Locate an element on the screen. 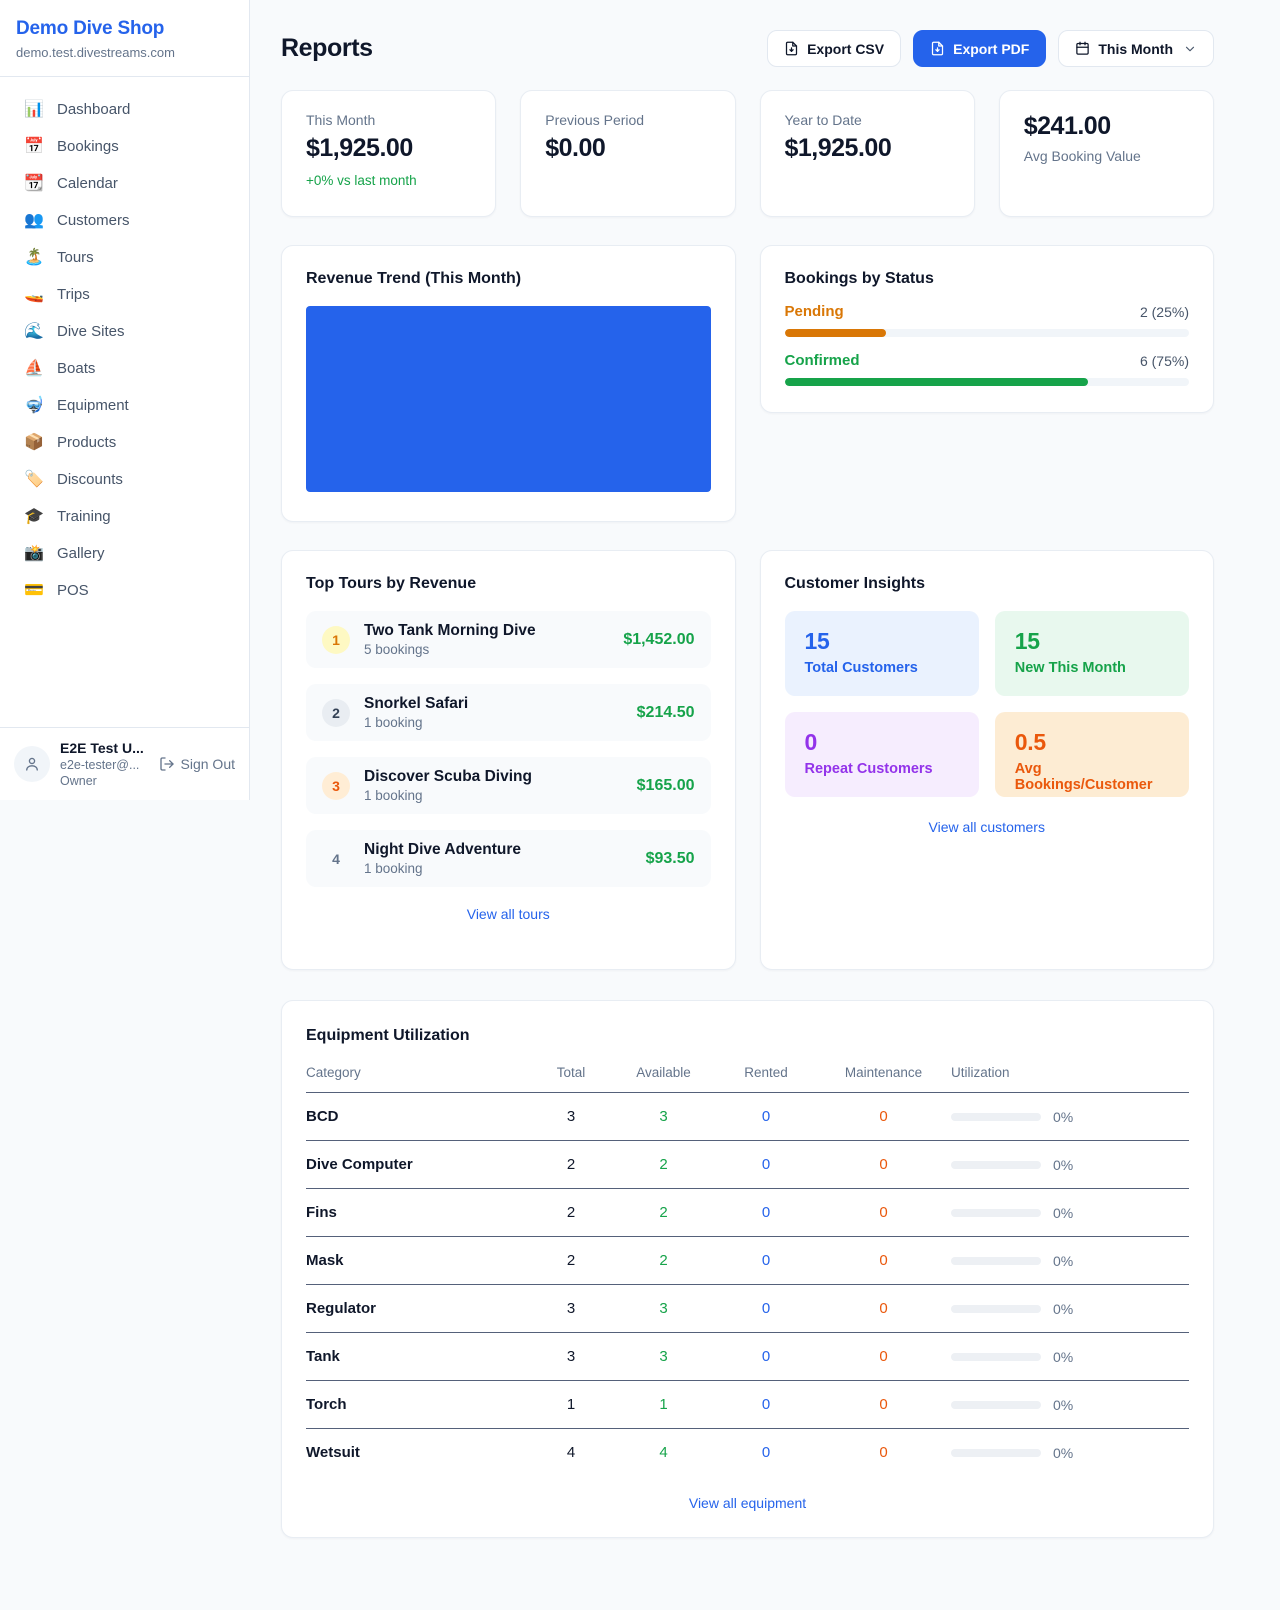 The width and height of the screenshot is (1280, 1610). sign-out-button: Sign Out is located at coordinates (197, 764).